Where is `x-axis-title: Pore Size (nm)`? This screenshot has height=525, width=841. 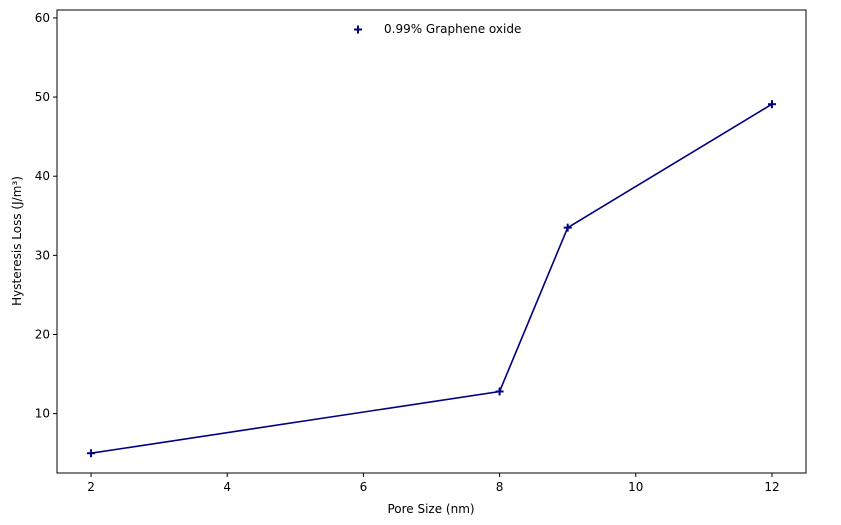 x-axis-title: Pore Size (nm) is located at coordinates (430, 509).